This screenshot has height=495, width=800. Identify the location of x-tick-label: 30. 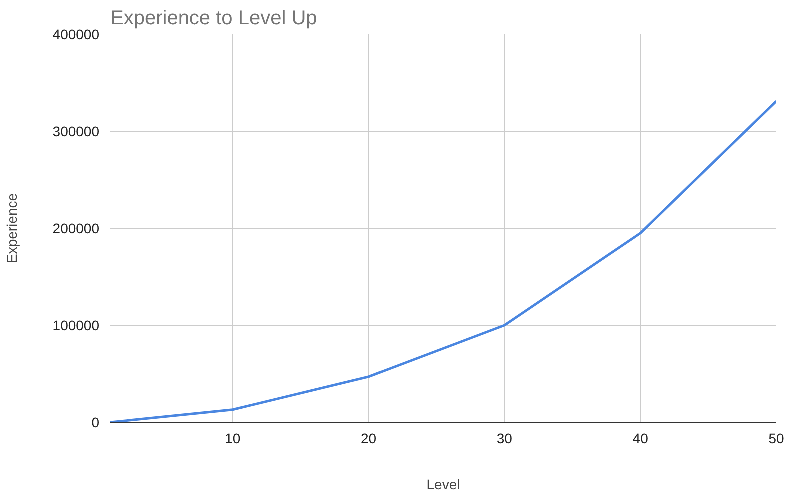
(504, 438).